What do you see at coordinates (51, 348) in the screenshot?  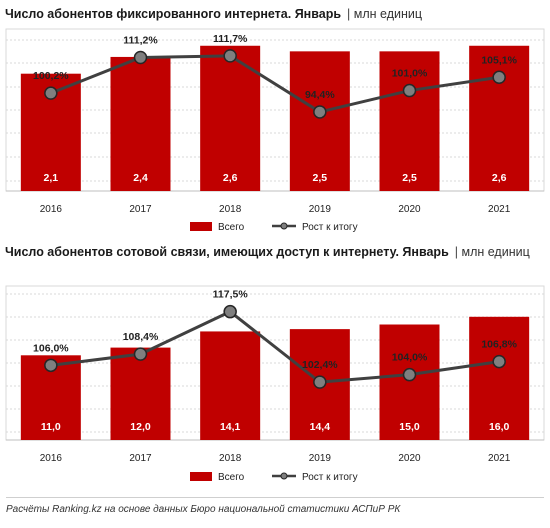 I see `growth-value-label: 106,0%` at bounding box center [51, 348].